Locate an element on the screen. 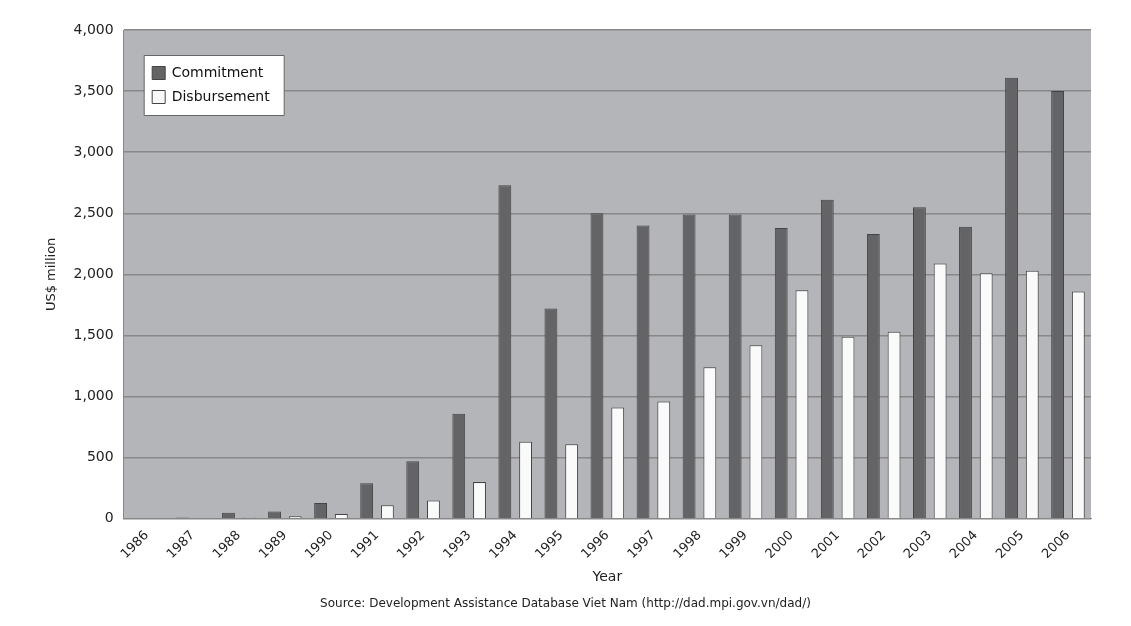 This screenshot has width=1131, height=626. y-tick-label: 1,500 is located at coordinates (93, 334).